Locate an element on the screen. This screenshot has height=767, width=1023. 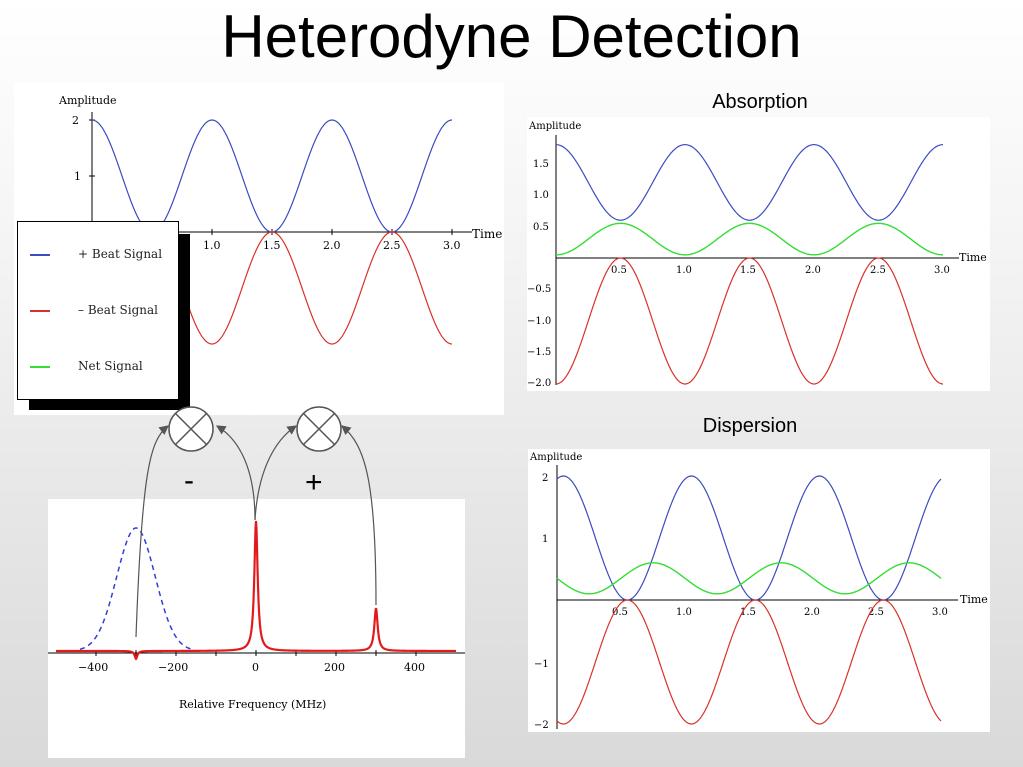
dispersion-plus-series is located at coordinates (749, 538).